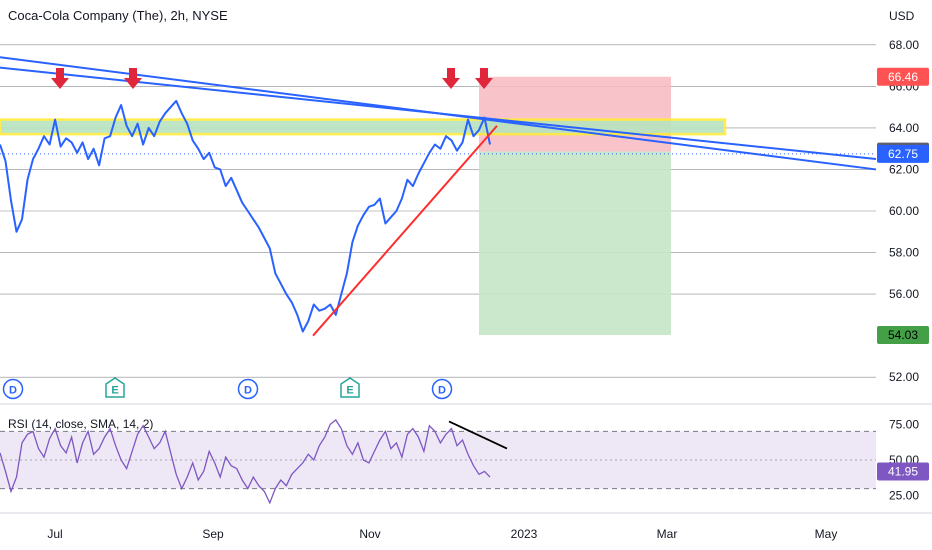 The height and width of the screenshot is (550, 932). What do you see at coordinates (363, 127) in the screenshot?
I see `resistance-zone` at bounding box center [363, 127].